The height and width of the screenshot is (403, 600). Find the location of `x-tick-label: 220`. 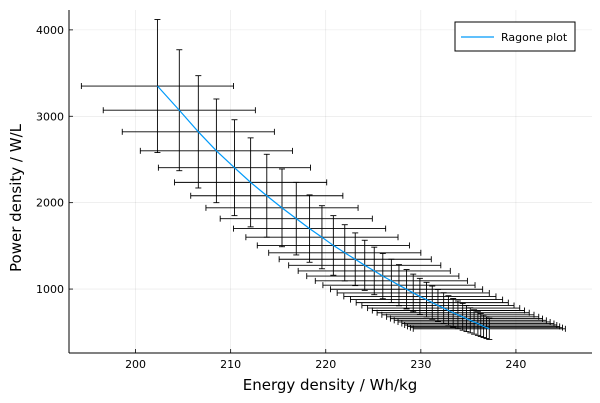

x-tick-label: 220 is located at coordinates (325, 364).